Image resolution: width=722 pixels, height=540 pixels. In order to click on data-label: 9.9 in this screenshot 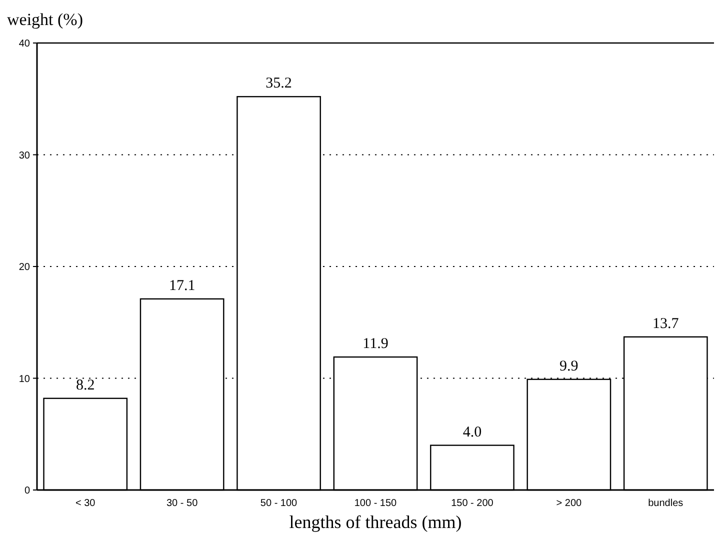, I will do `click(569, 366)`.